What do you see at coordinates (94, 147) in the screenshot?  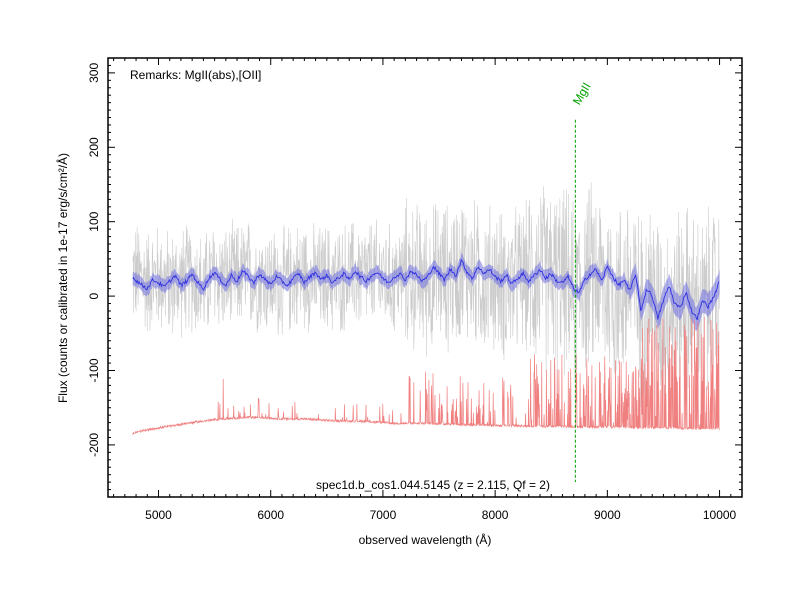 I see `y-tick-label: 200` at bounding box center [94, 147].